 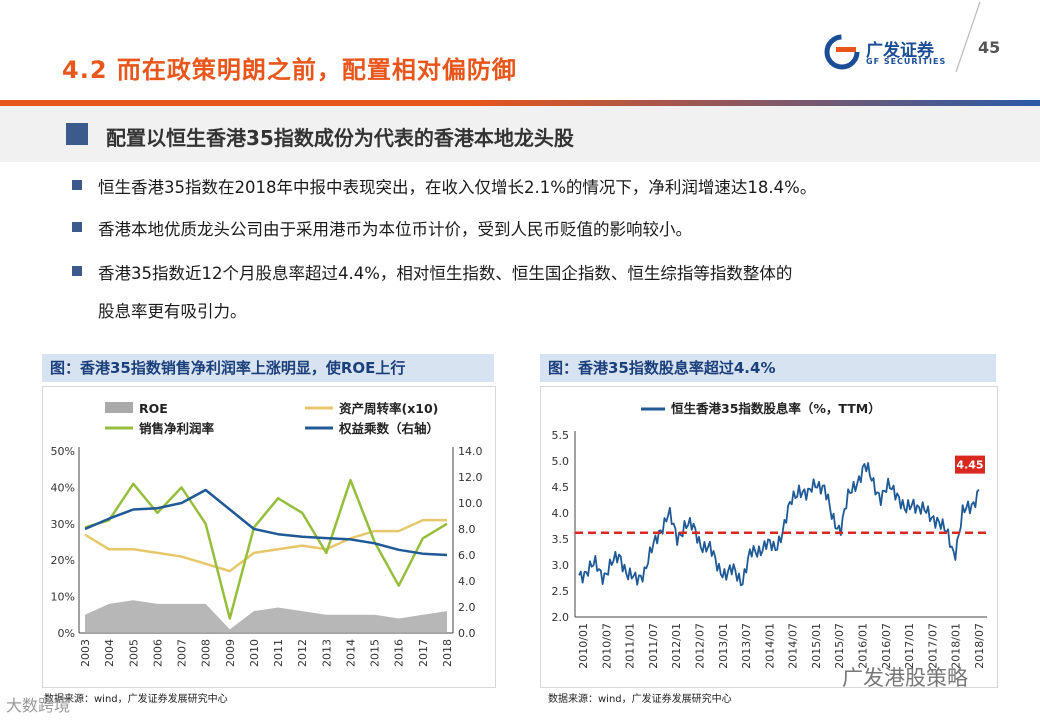 I want to click on y-left-tick: 0%, so click(x=66, y=633).